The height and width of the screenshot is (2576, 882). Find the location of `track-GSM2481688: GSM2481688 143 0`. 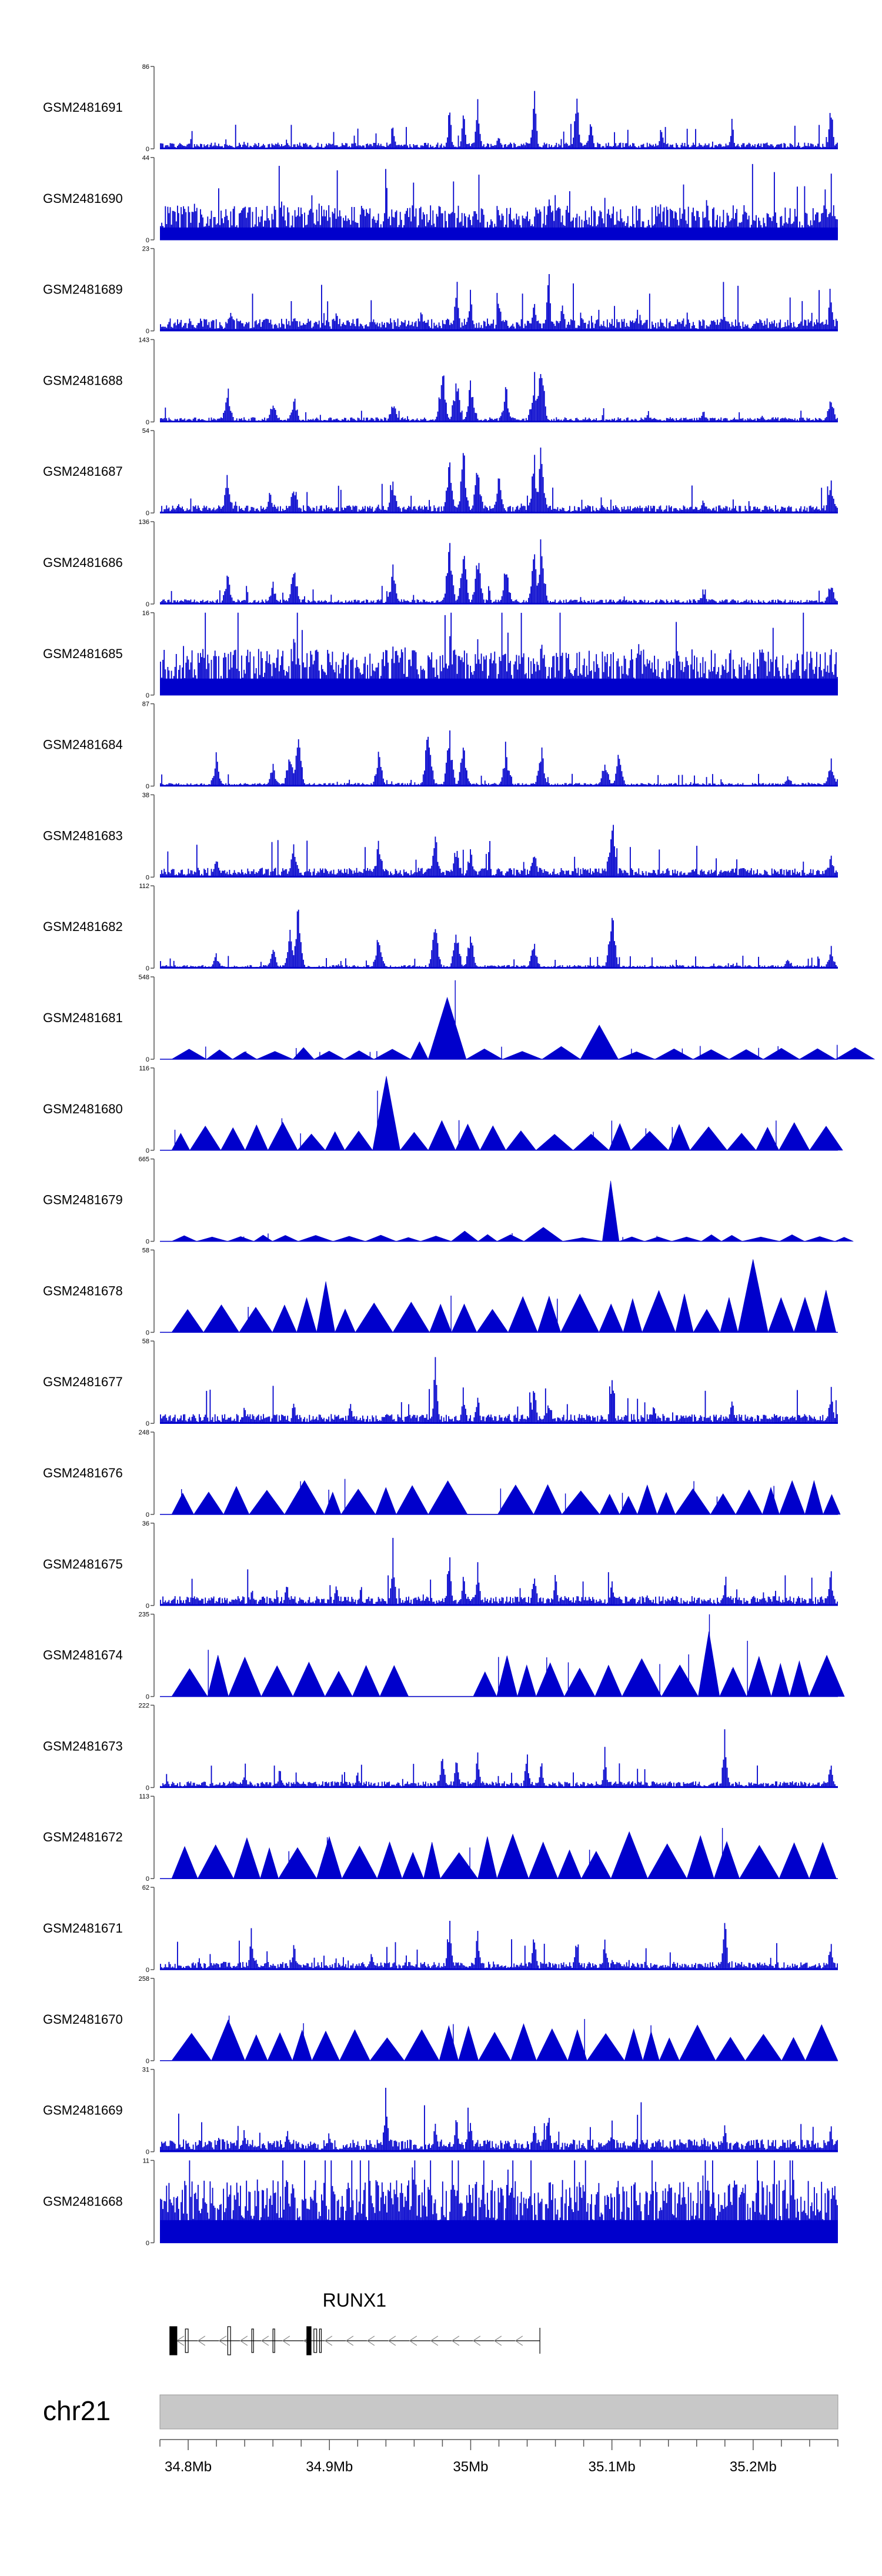

track-GSM2481688: GSM2481688 143 0 is located at coordinates (440, 381).